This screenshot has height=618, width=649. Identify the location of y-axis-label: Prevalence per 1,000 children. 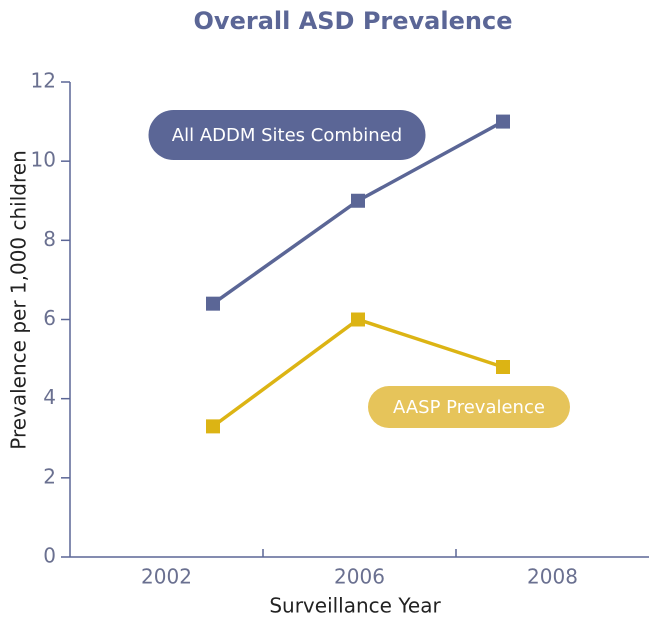
(19, 300).